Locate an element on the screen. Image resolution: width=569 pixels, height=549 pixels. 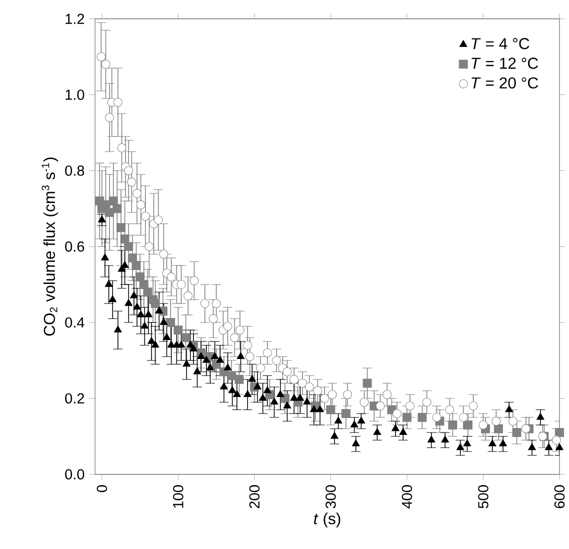
y-tick-label: 0.8 is located at coordinates (74, 171).